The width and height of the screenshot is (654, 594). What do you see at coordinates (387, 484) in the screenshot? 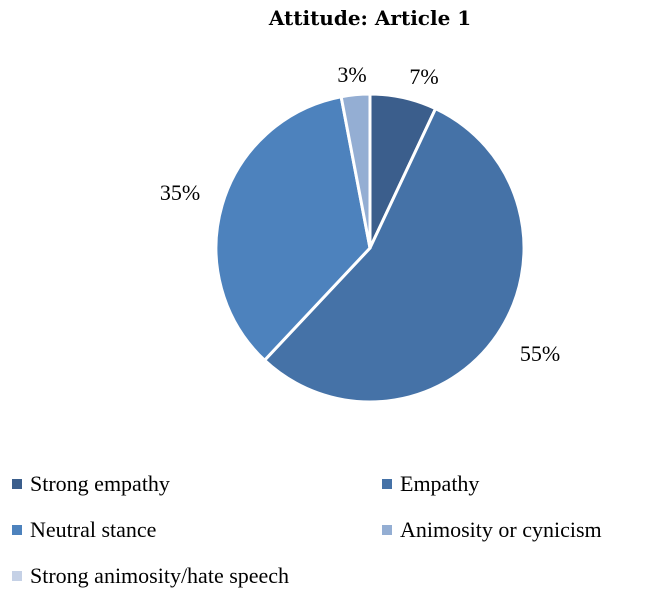
I see `legend-swatch-empathy` at bounding box center [387, 484].